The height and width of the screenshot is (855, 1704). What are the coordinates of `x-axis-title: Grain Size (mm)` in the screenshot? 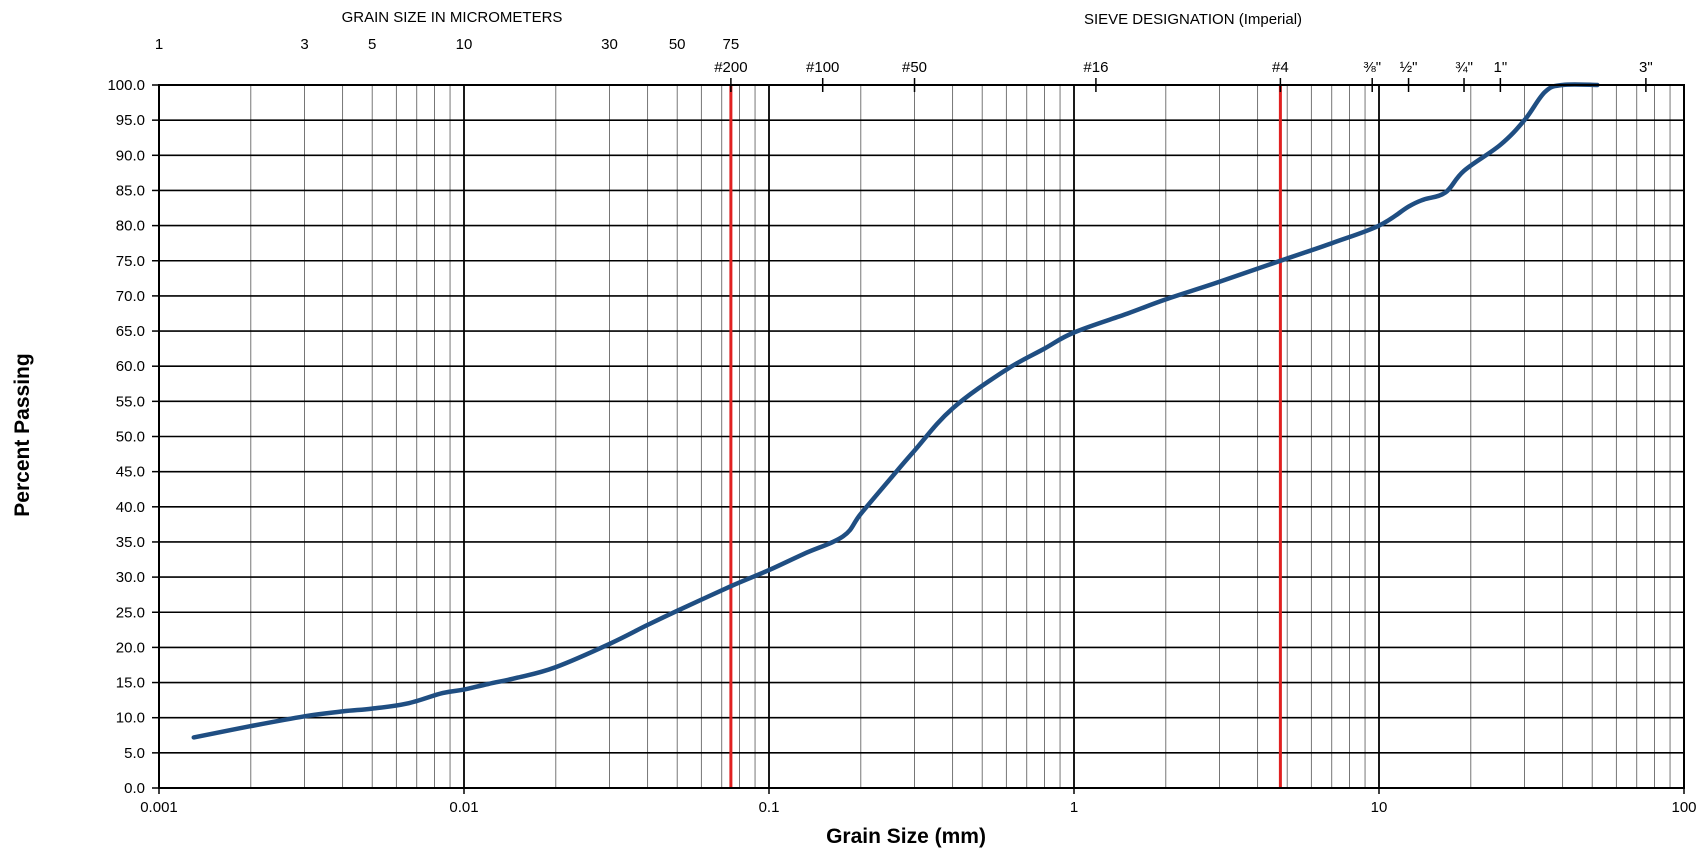 It's located at (906, 836).